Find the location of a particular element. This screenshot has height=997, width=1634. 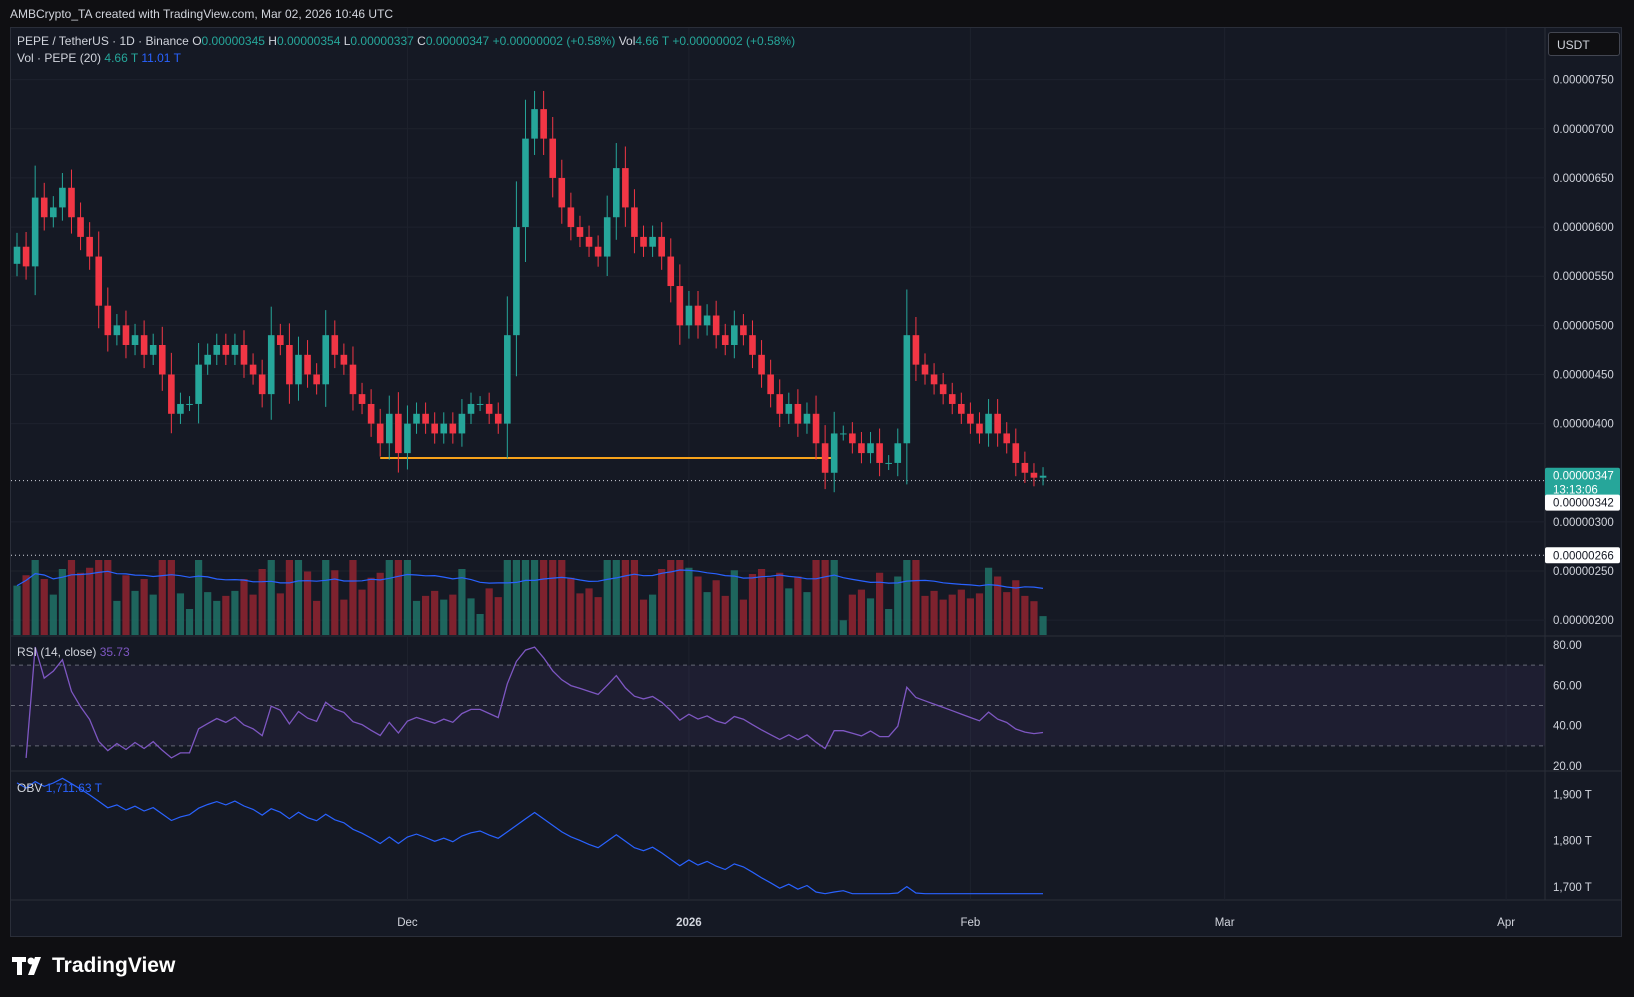

last-price-tag-bg is located at coordinates (1582, 482).